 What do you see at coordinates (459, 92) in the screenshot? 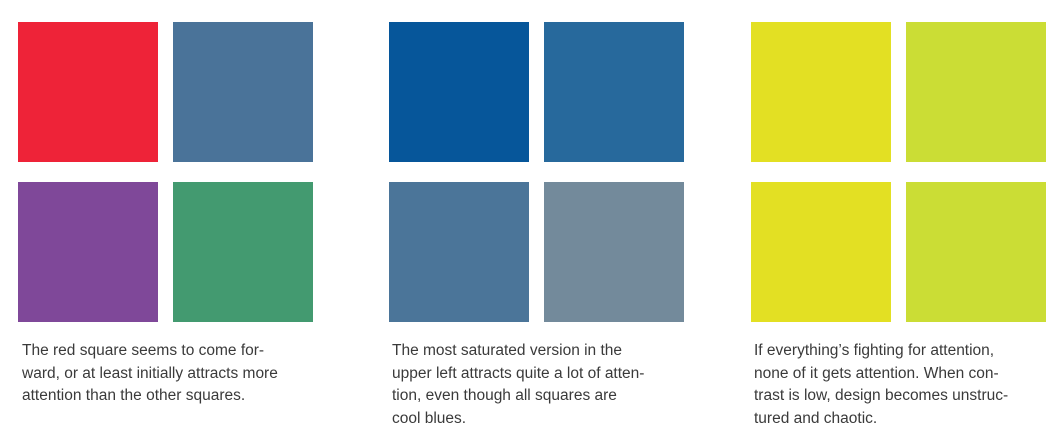
I see `saturated-blue-square` at bounding box center [459, 92].